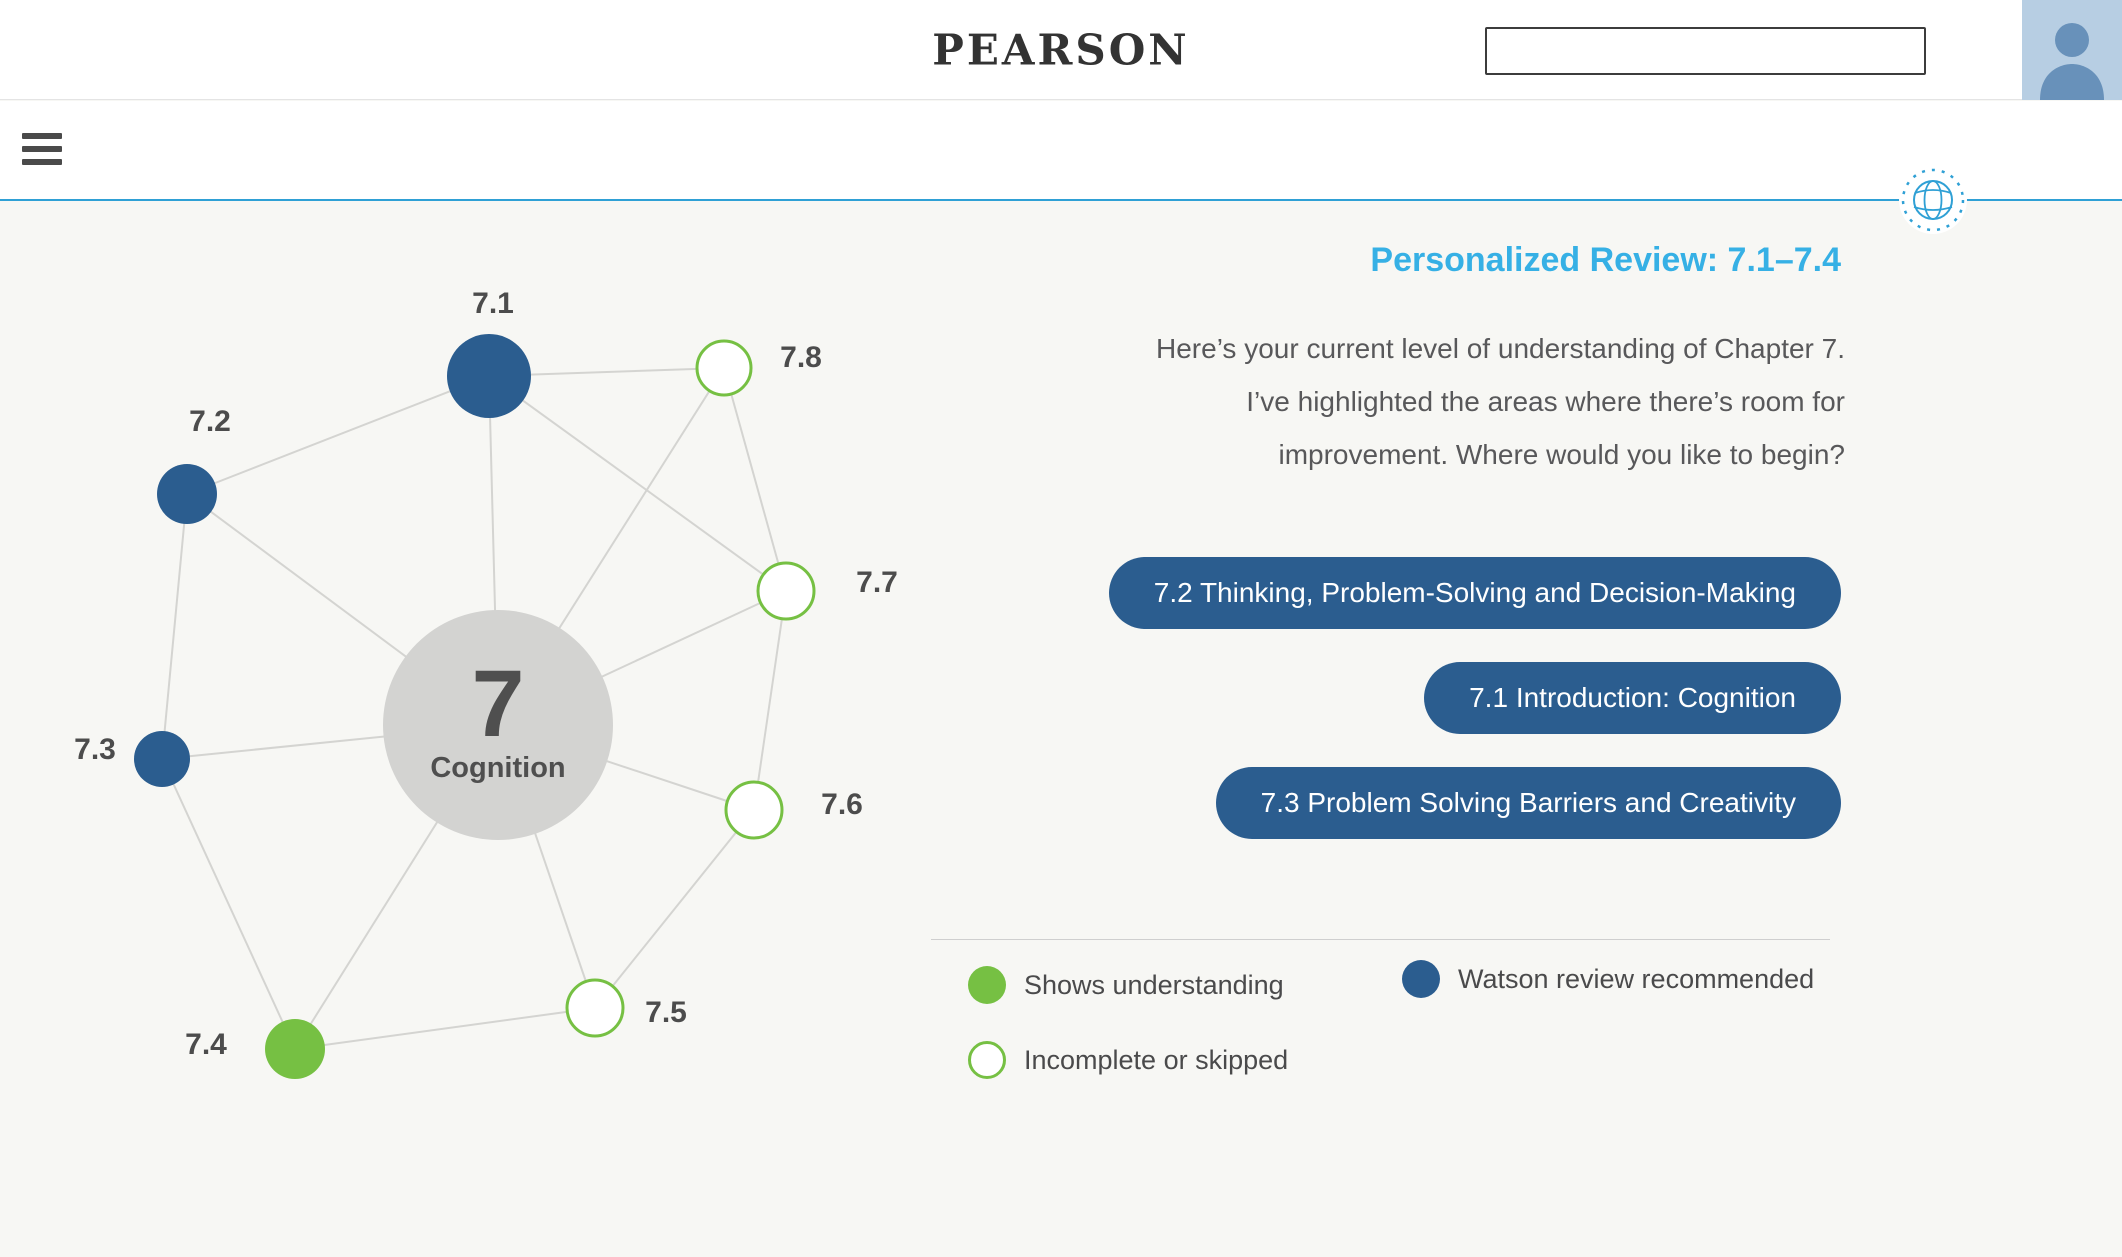 The image size is (2122, 1257). I want to click on chapter-number: 7, so click(498, 704).